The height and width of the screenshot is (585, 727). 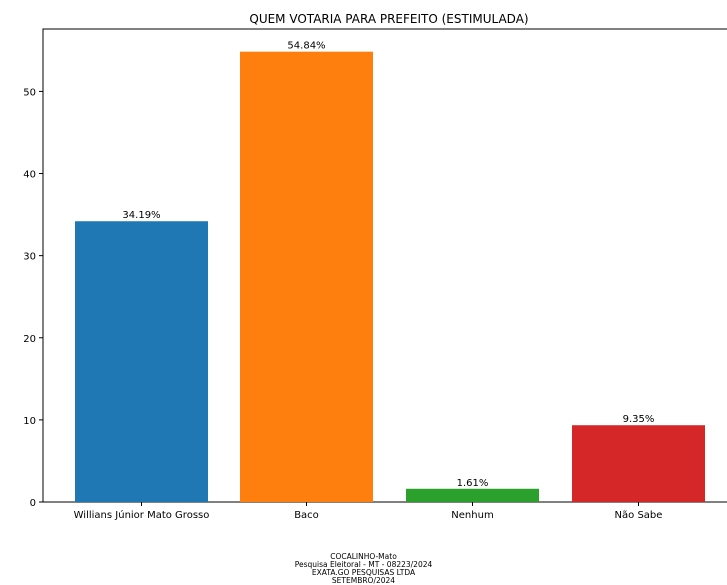 I want to click on x-tick-label: Willians Júnior Mato Grosso, so click(x=142, y=515).